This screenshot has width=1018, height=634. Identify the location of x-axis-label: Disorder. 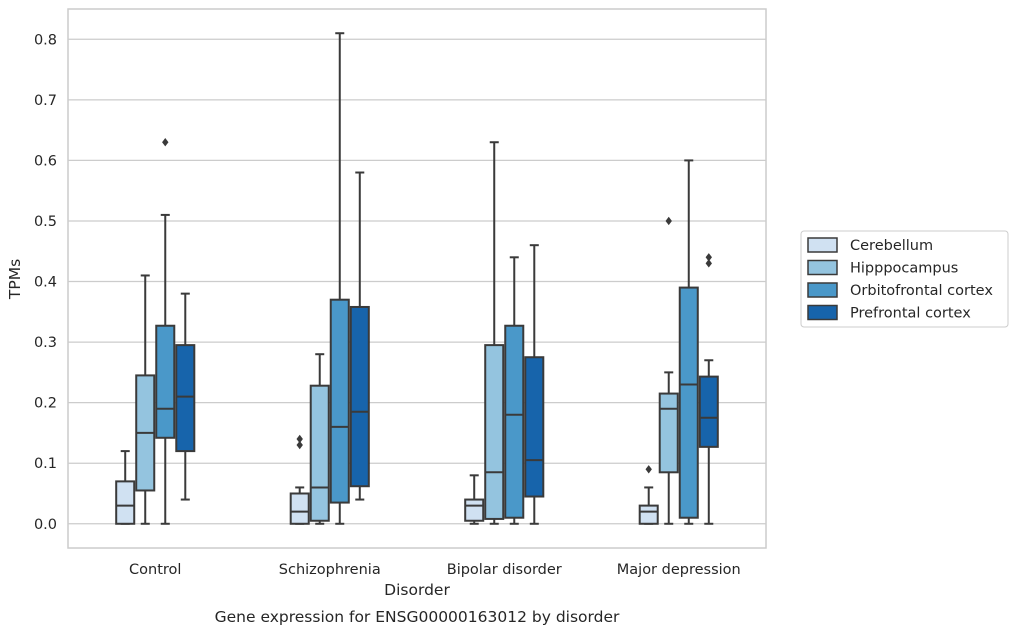
(417, 590).